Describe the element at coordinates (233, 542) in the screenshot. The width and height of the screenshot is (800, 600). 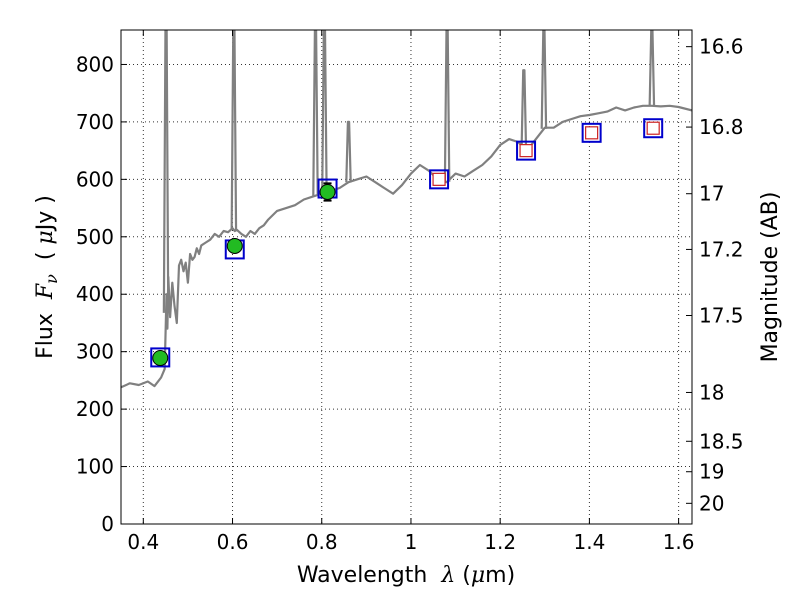
I see `x-tick-label-1: 0.6` at that location.